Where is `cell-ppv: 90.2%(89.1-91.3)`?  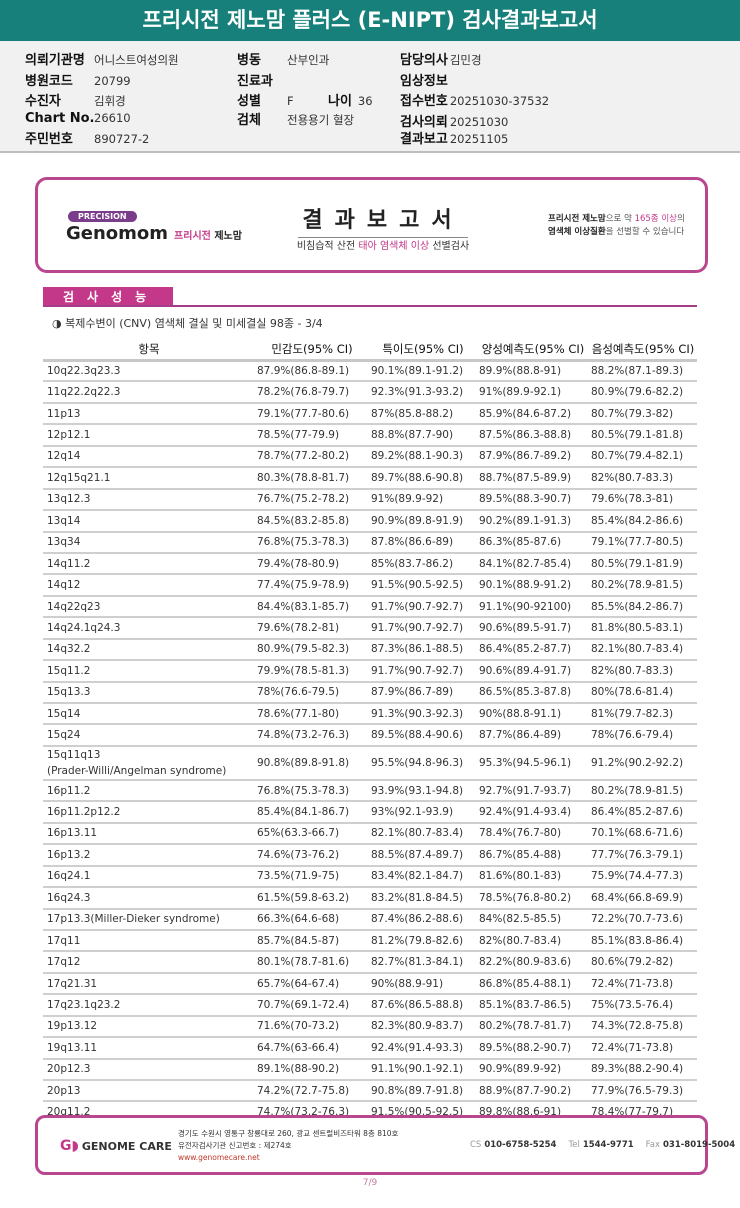
cell-ppv: 90.2%(89.1-91.3) is located at coordinates (533, 521).